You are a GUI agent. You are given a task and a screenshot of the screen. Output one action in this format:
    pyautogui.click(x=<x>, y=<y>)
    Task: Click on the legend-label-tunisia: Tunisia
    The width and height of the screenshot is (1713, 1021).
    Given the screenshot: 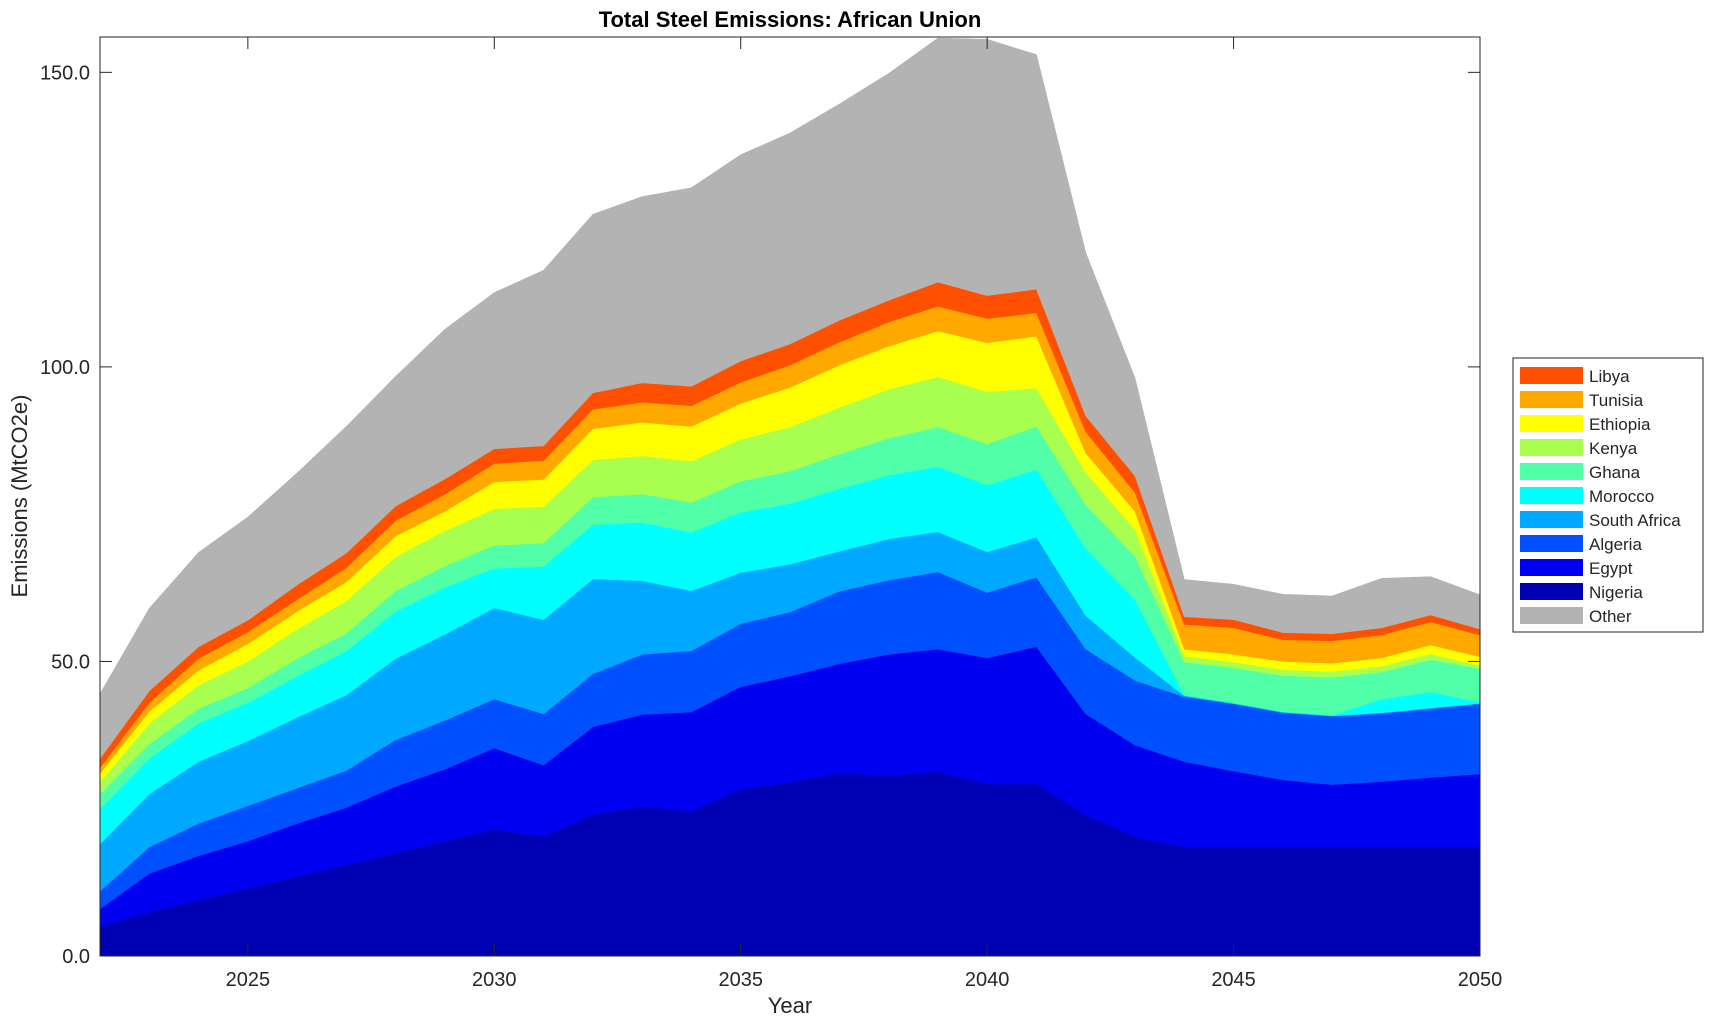 What is the action you would take?
    pyautogui.click(x=1616, y=400)
    